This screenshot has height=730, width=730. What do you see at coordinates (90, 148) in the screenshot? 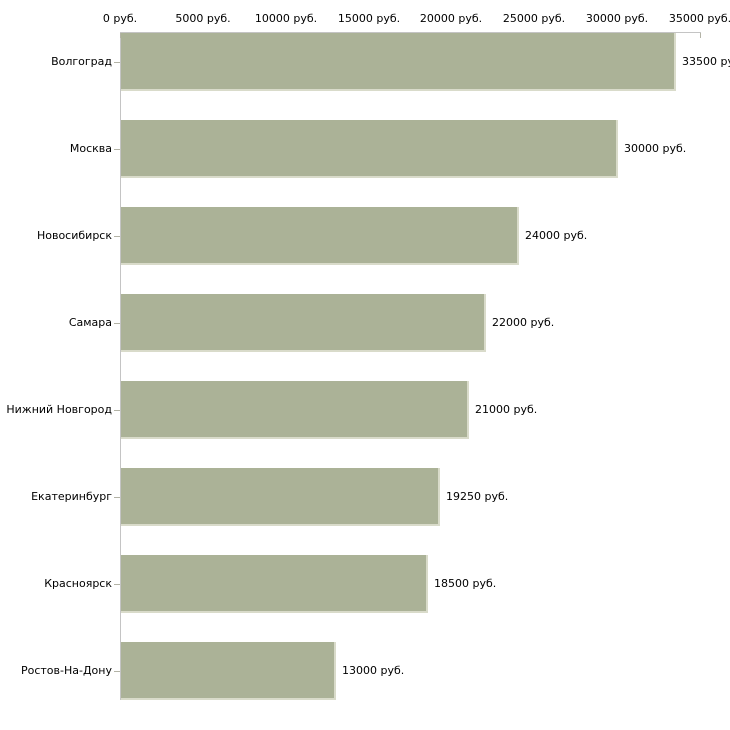
I see `category-label: Москва` at bounding box center [90, 148].